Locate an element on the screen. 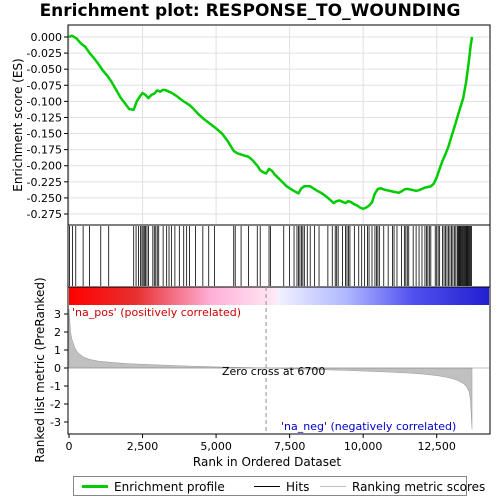 This screenshot has height=500, width=500. es-y-tick-label: -0.025 is located at coordinates (44, 53).